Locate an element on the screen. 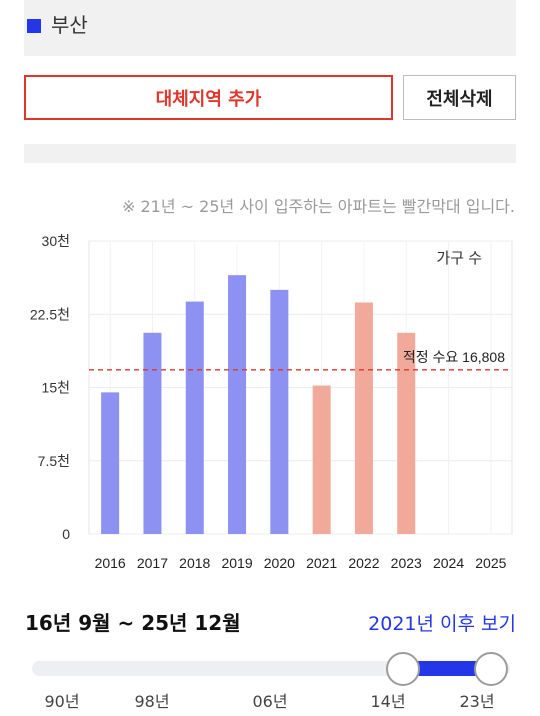 The height and width of the screenshot is (716, 540). slider-start-handle is located at coordinates (403, 669).